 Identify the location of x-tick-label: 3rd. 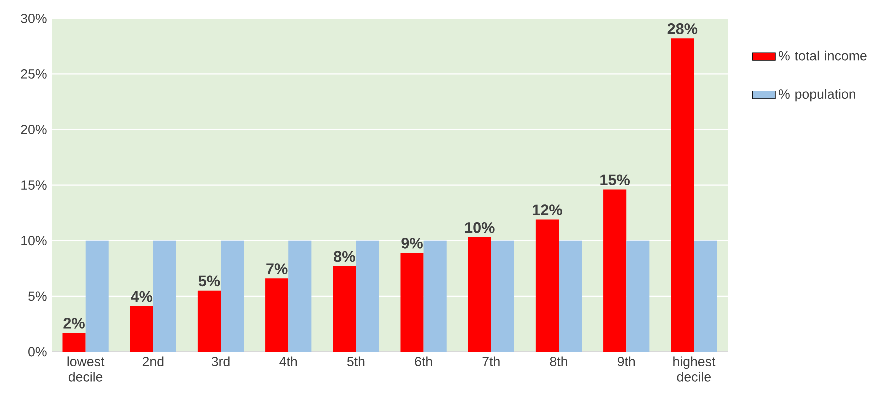
(221, 361).